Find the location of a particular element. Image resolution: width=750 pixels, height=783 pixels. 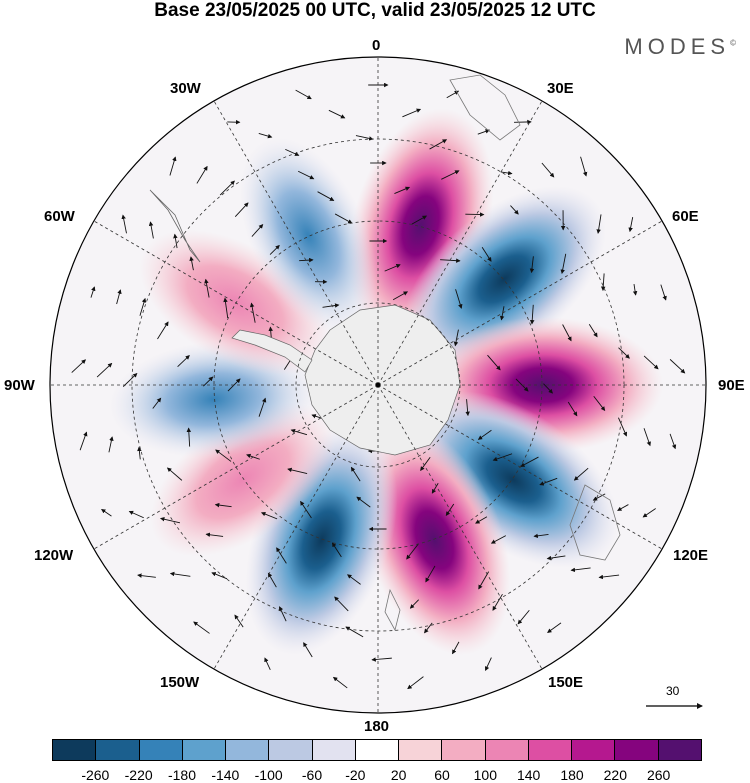

colorbar-tick-label: -100 is located at coordinates (268, 775).